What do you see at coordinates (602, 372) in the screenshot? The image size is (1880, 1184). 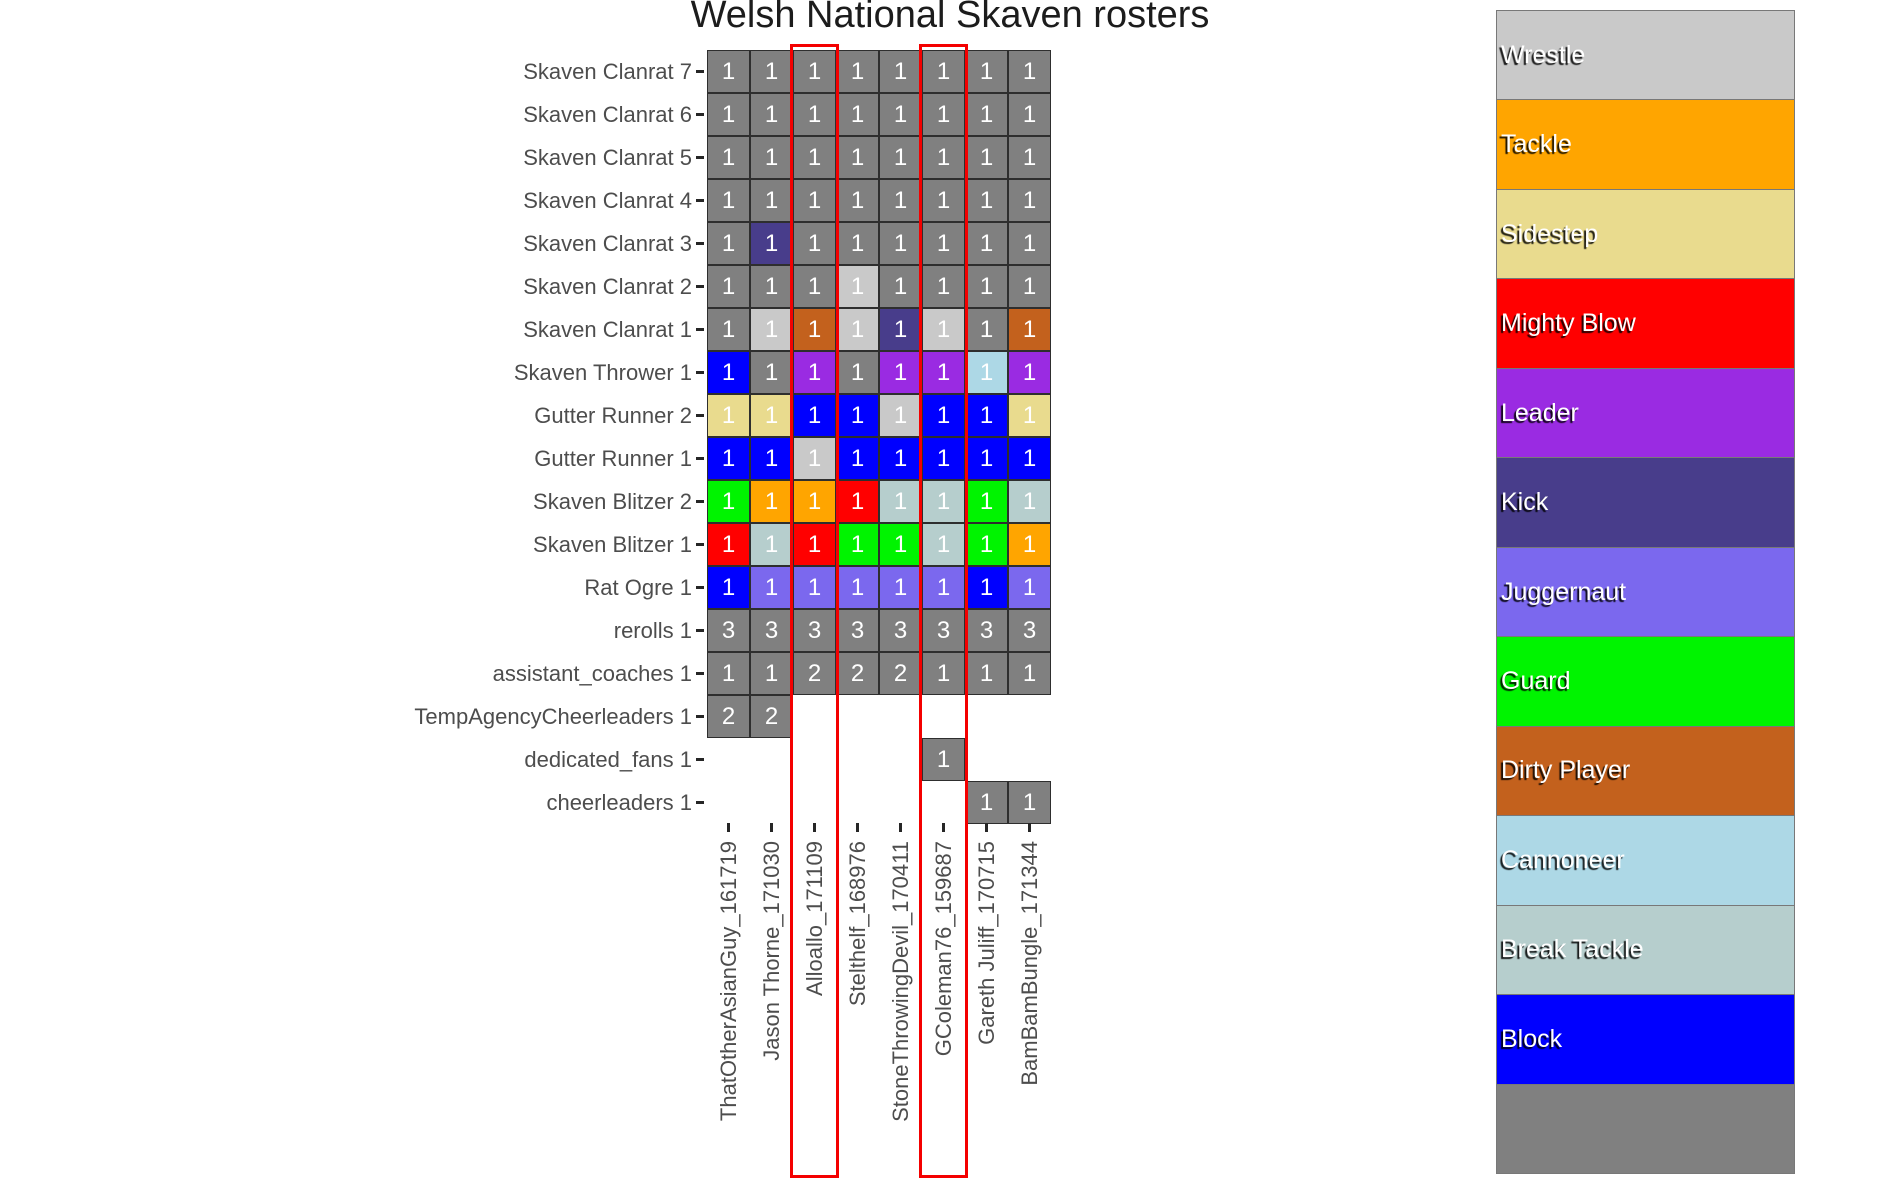 I see `row-label: Skaven Thrower 1` at bounding box center [602, 372].